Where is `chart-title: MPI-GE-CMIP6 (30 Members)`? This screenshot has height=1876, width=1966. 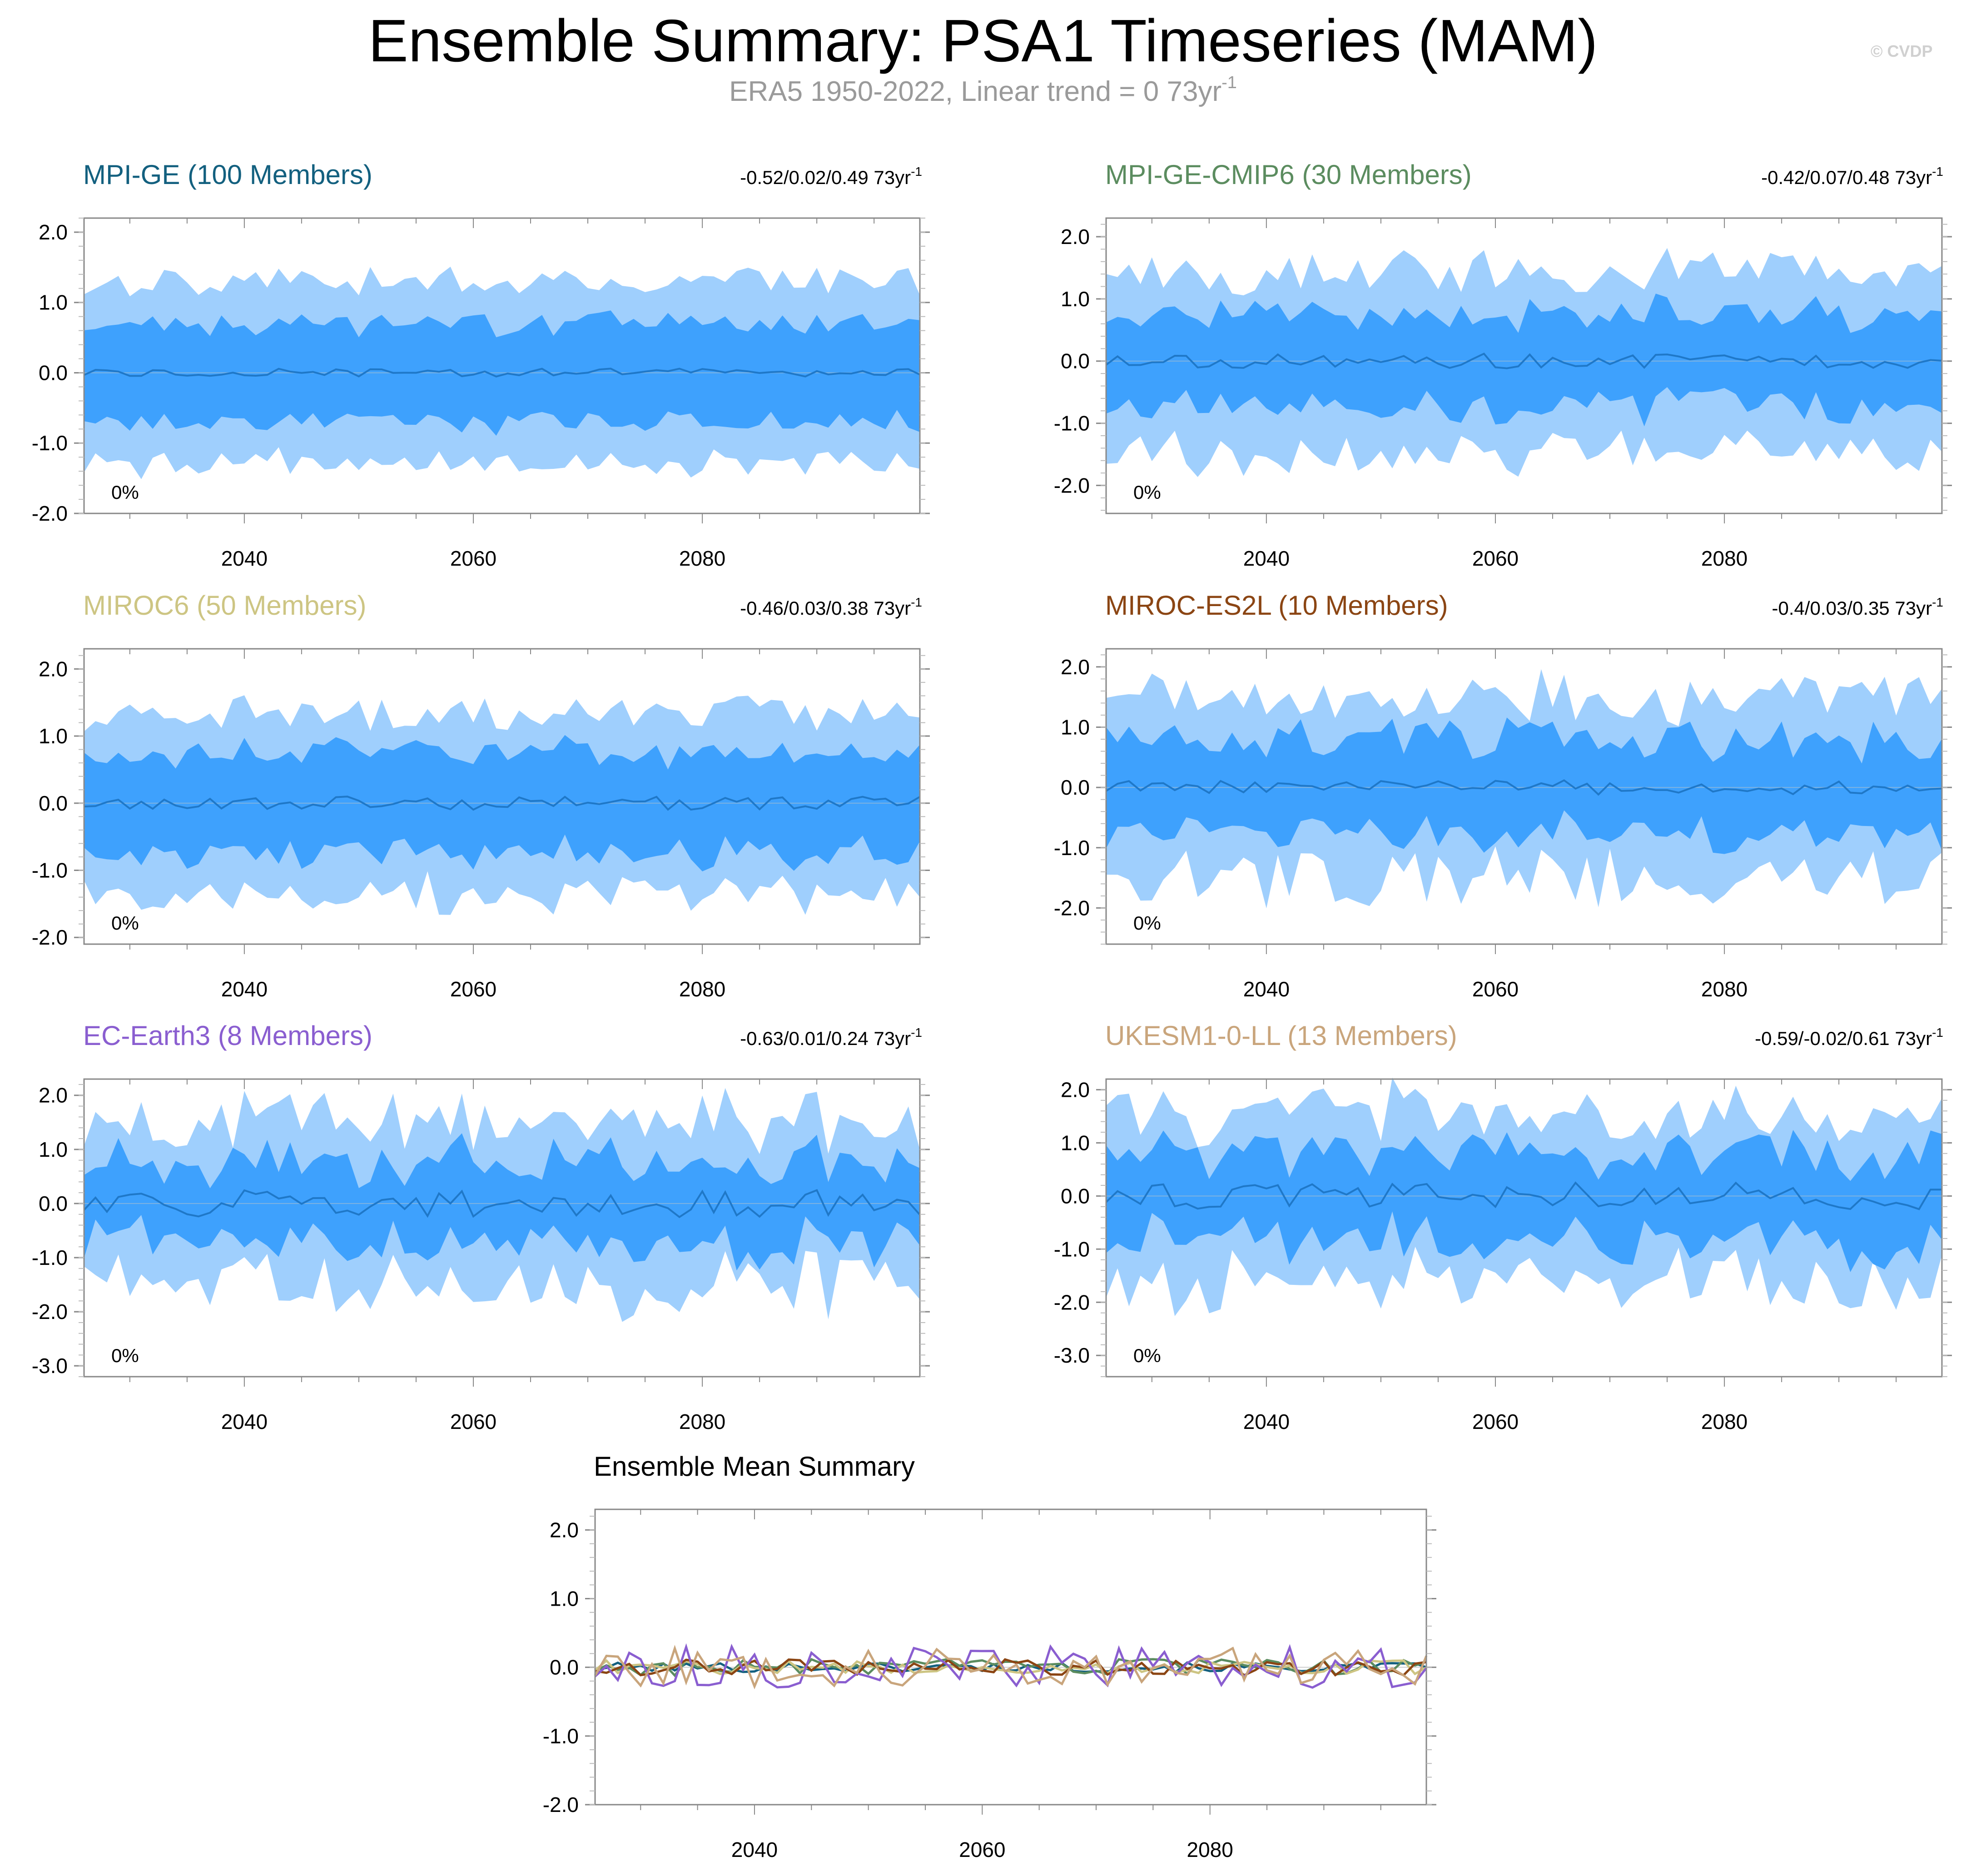
chart-title: MPI-GE-CMIP6 (30 Members) is located at coordinates (1288, 175).